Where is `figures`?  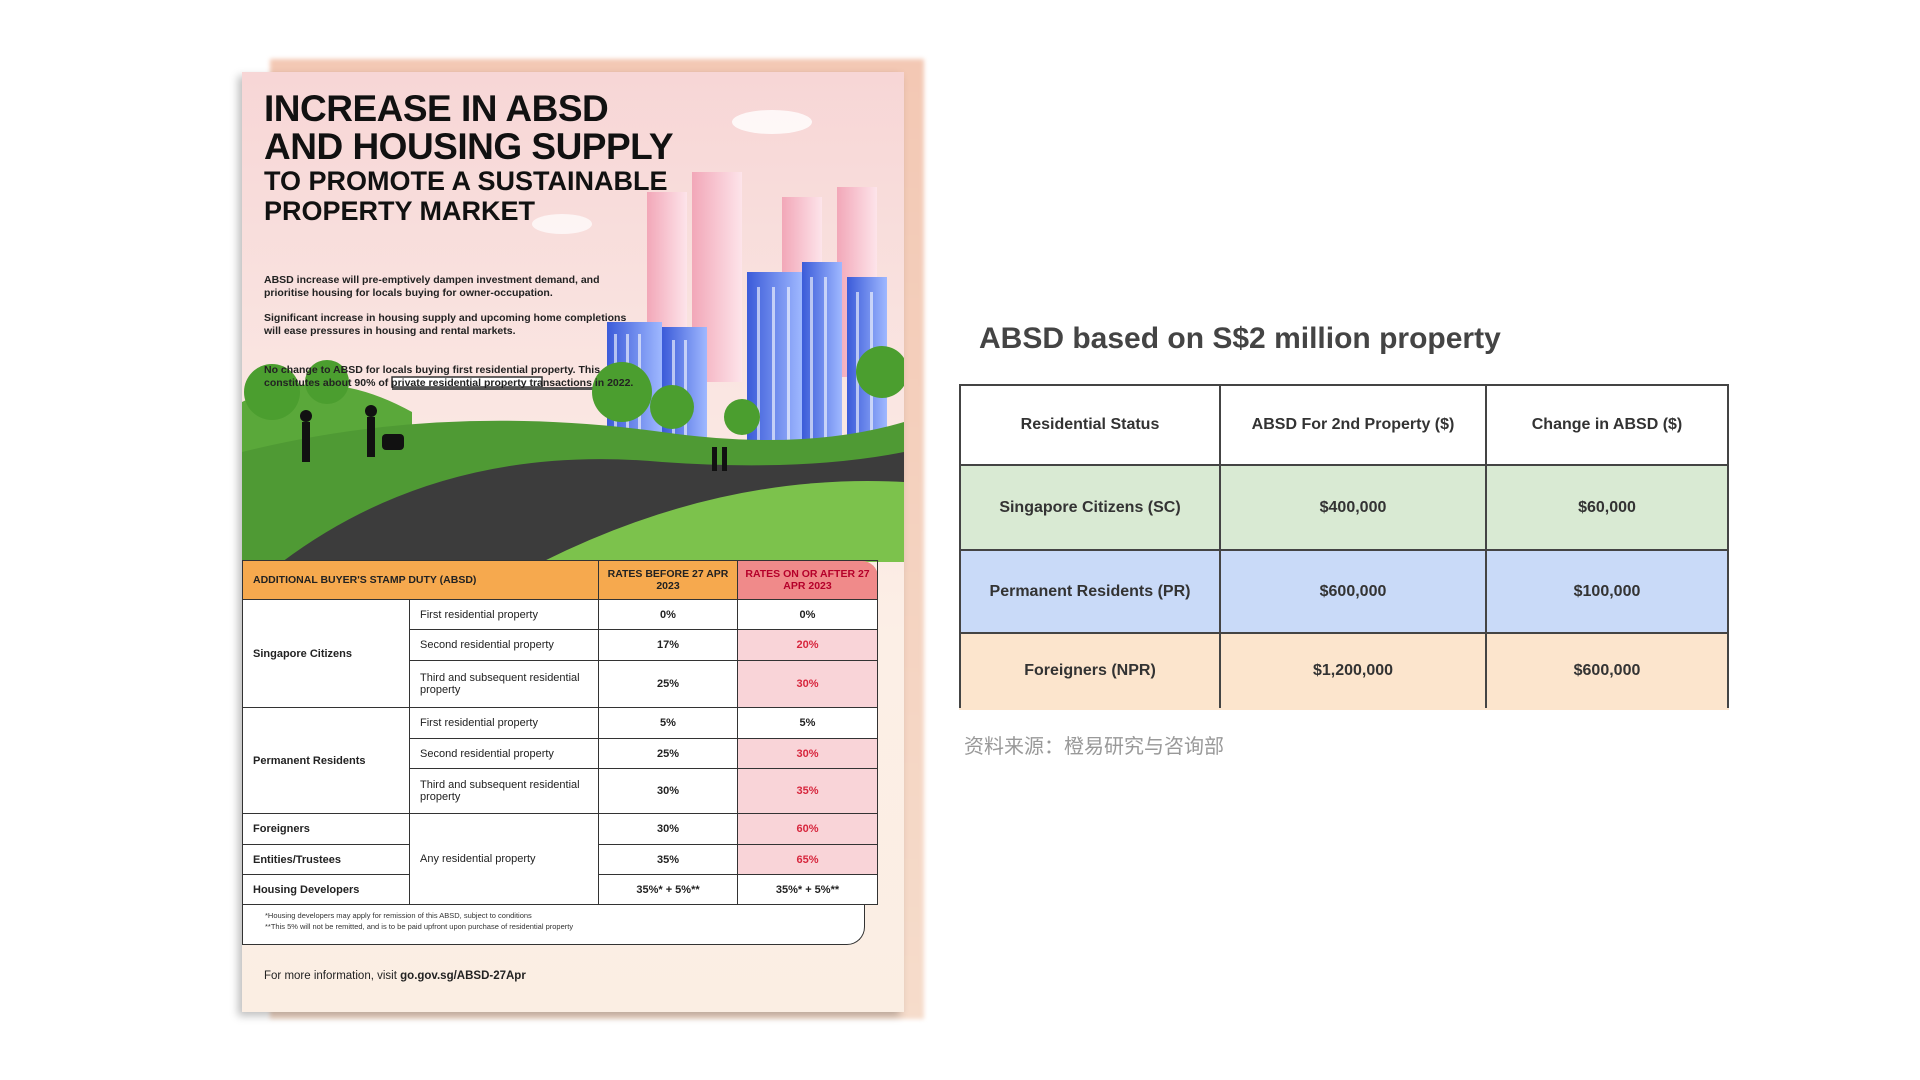 figures is located at coordinates (513, 438).